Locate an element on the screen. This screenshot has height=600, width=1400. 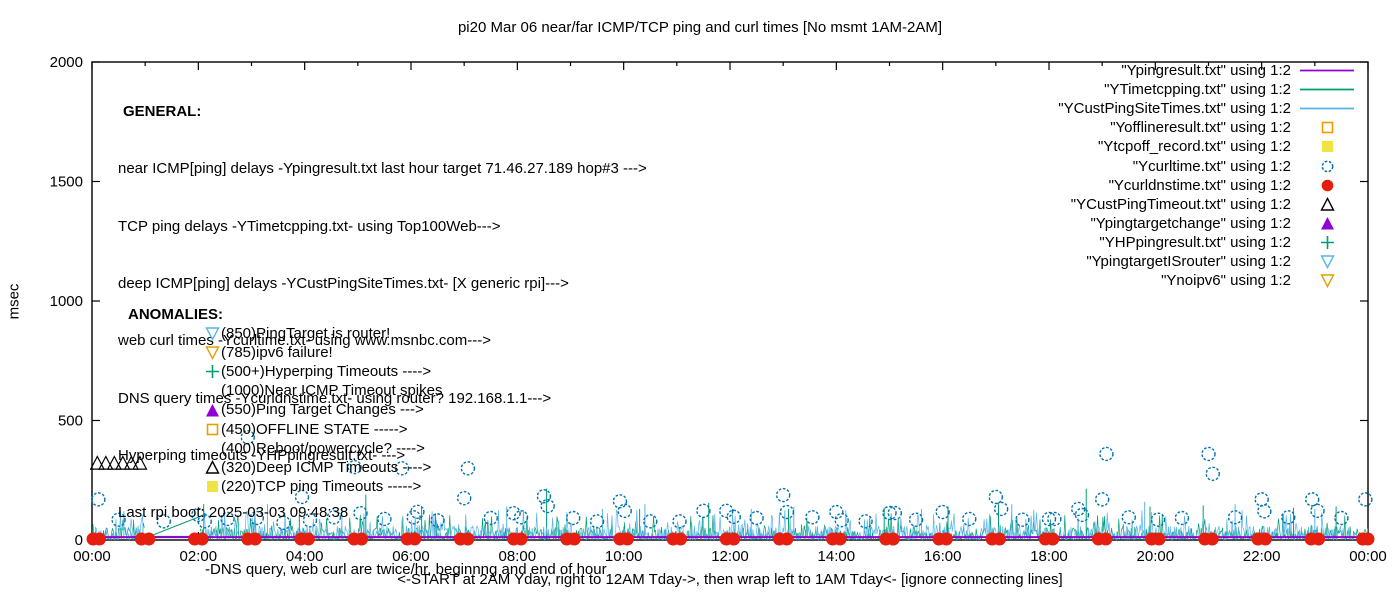
tcp-ping-timeout-icon is located at coordinates (213, 486).